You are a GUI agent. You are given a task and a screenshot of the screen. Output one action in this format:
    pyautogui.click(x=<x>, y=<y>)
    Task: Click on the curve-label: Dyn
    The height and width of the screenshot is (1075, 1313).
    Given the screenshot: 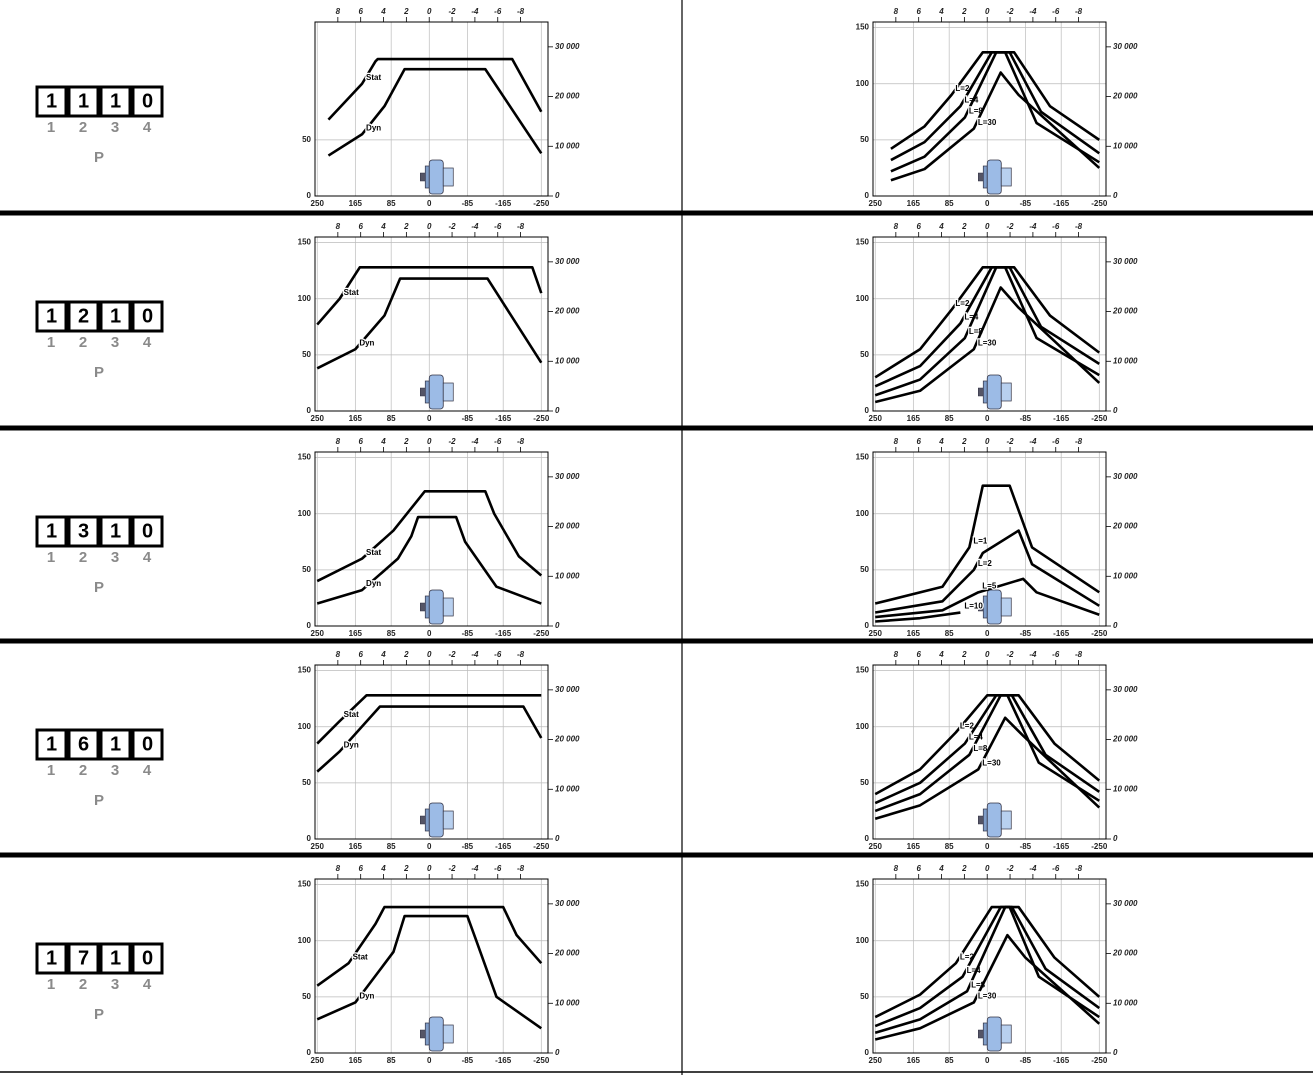 What is the action you would take?
    pyautogui.click(x=366, y=996)
    